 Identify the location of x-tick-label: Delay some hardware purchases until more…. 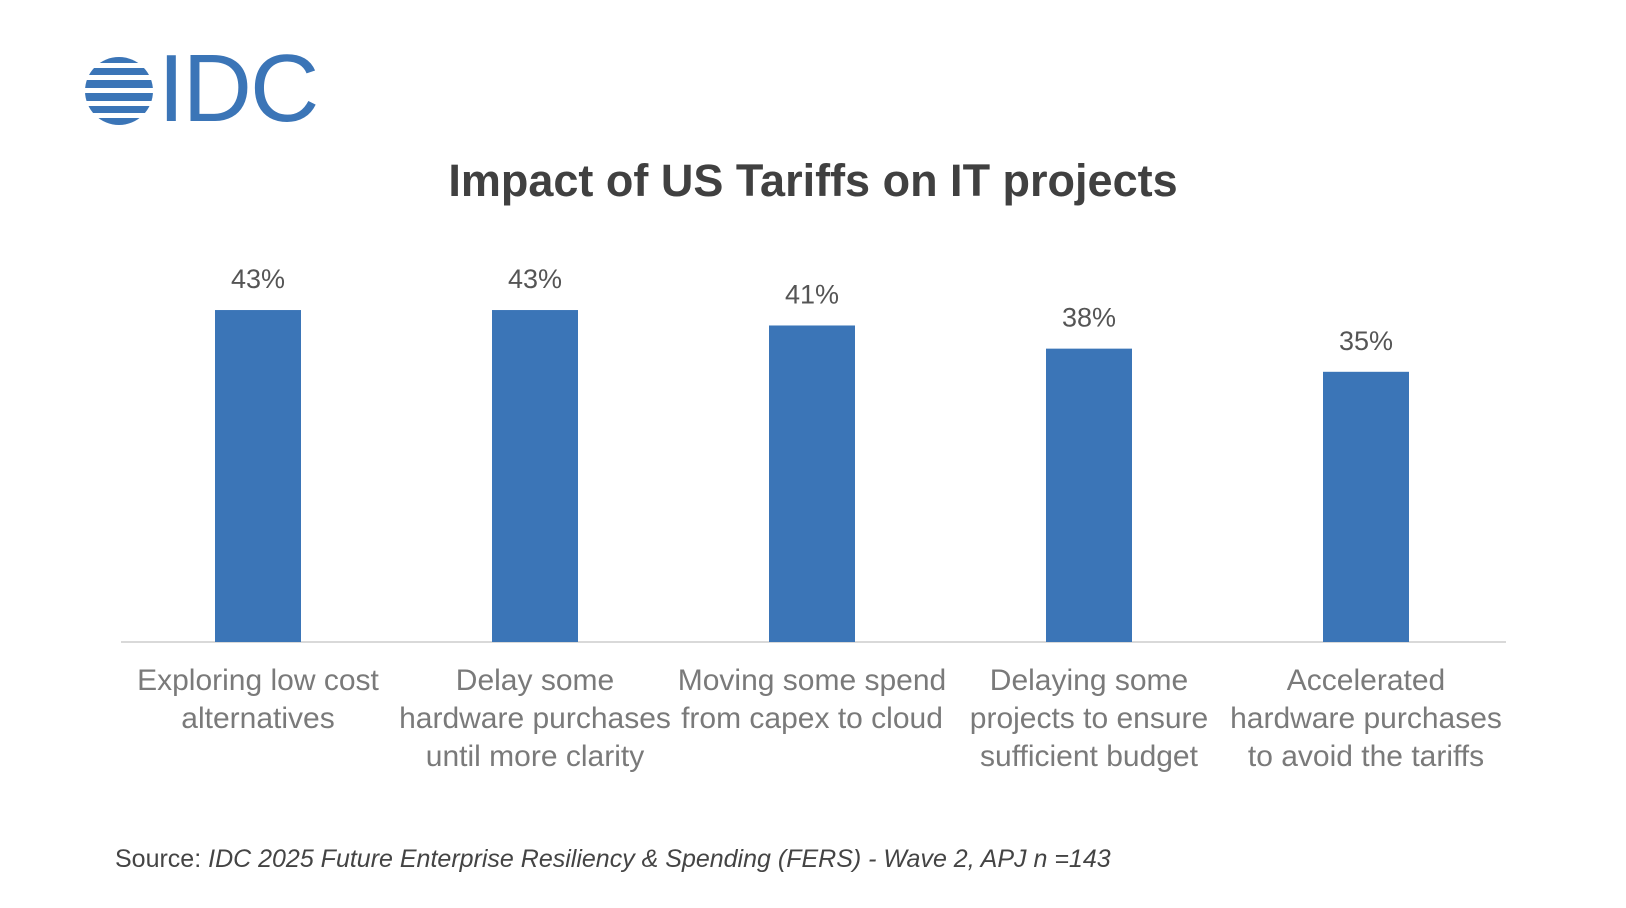
(535, 718).